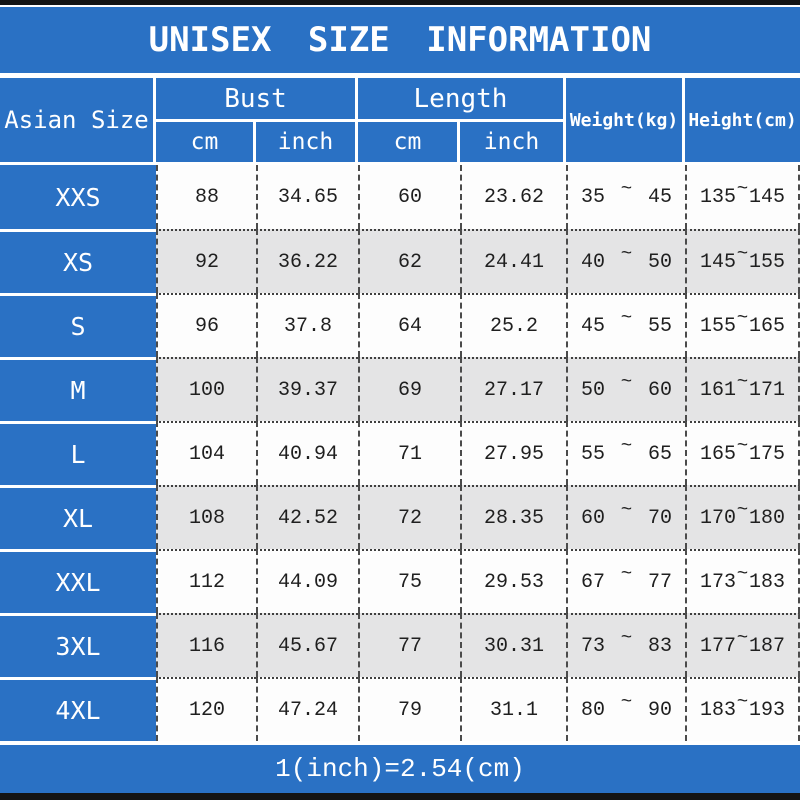 This screenshot has width=800, height=800. Describe the element at coordinates (513, 389) in the screenshot. I see `length-inch-value: 27.17` at that location.